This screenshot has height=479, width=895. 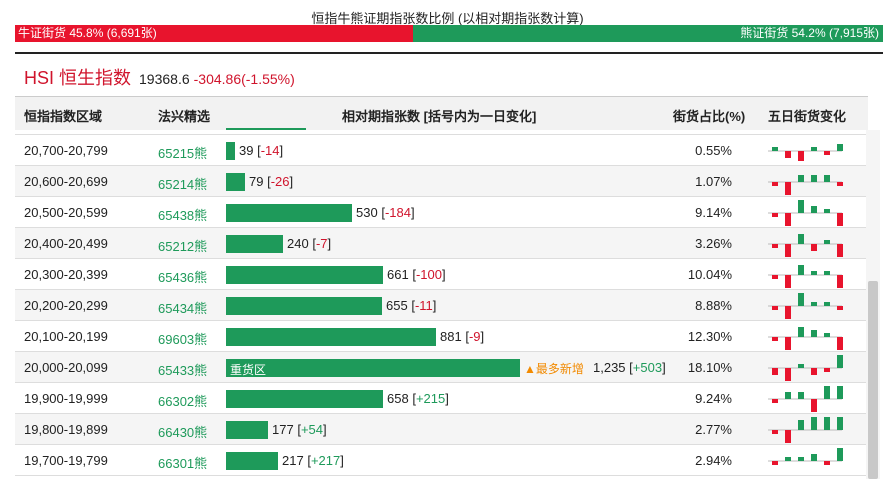 I want to click on column-header-pick: 法兴精选, so click(x=184, y=116).